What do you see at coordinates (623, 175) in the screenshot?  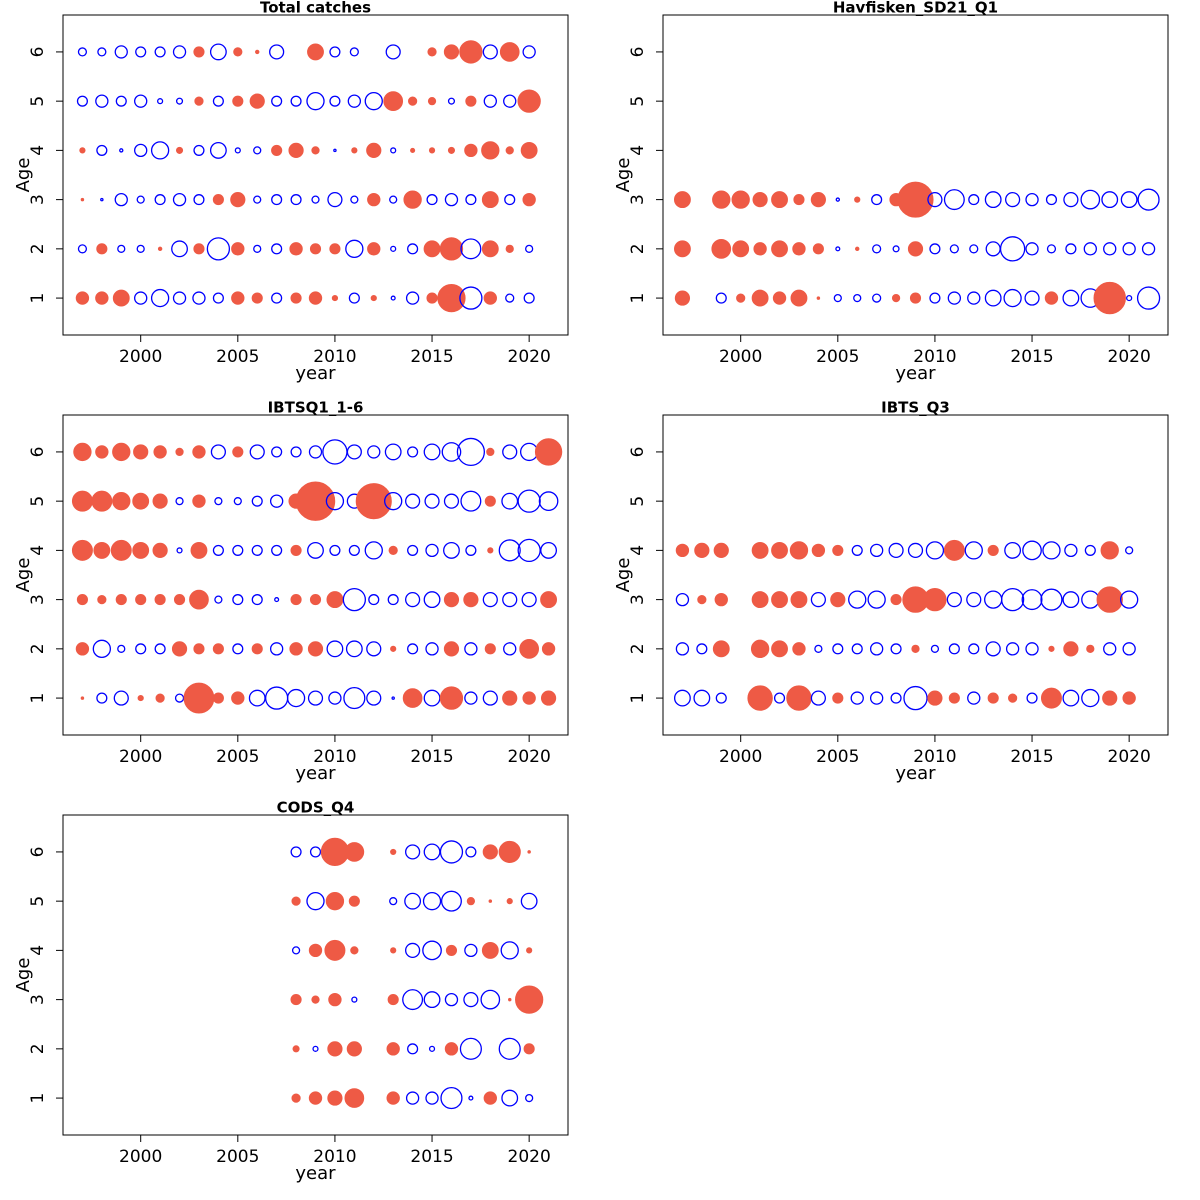 I see `y-axis-label: Age` at bounding box center [623, 175].